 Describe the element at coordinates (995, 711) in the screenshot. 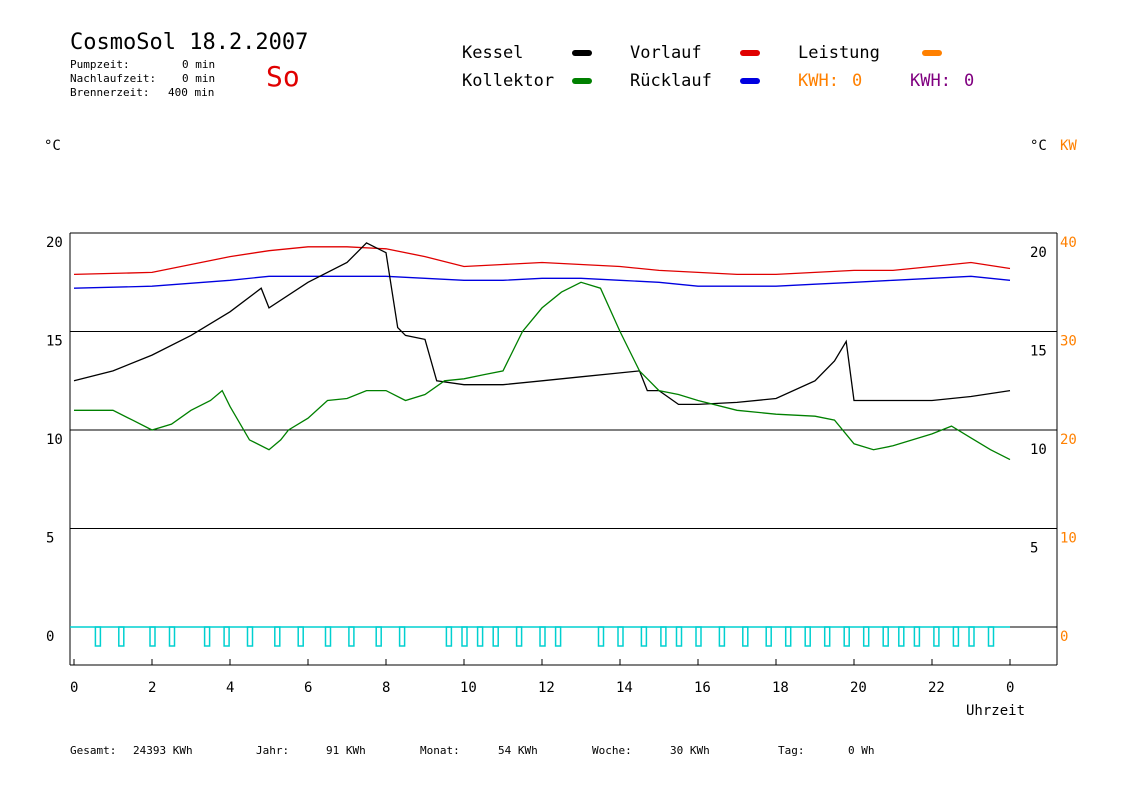

I see `x-axis-label: Uhrzeit` at that location.